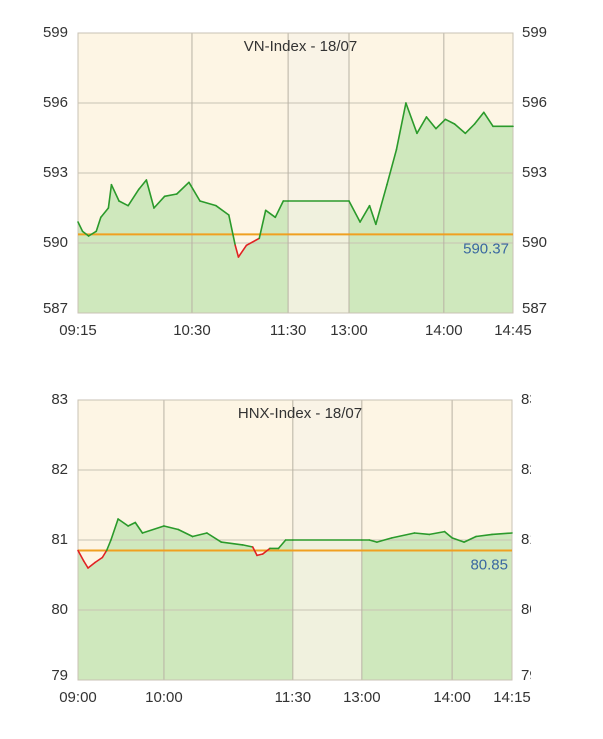  Describe the element at coordinates (55, 172) in the screenshot. I see `y-tick-label: 593` at that location.